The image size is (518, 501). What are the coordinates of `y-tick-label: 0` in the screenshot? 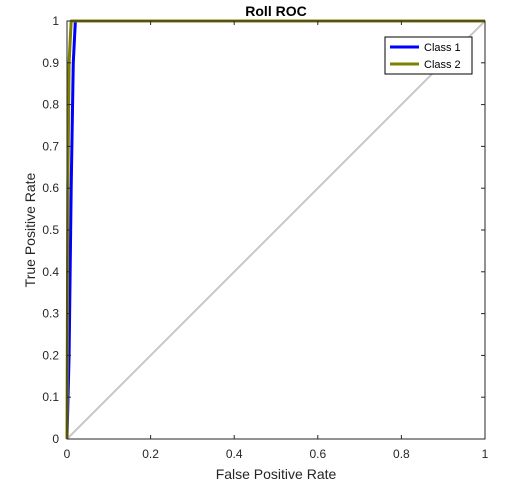 It's located at (55, 439).